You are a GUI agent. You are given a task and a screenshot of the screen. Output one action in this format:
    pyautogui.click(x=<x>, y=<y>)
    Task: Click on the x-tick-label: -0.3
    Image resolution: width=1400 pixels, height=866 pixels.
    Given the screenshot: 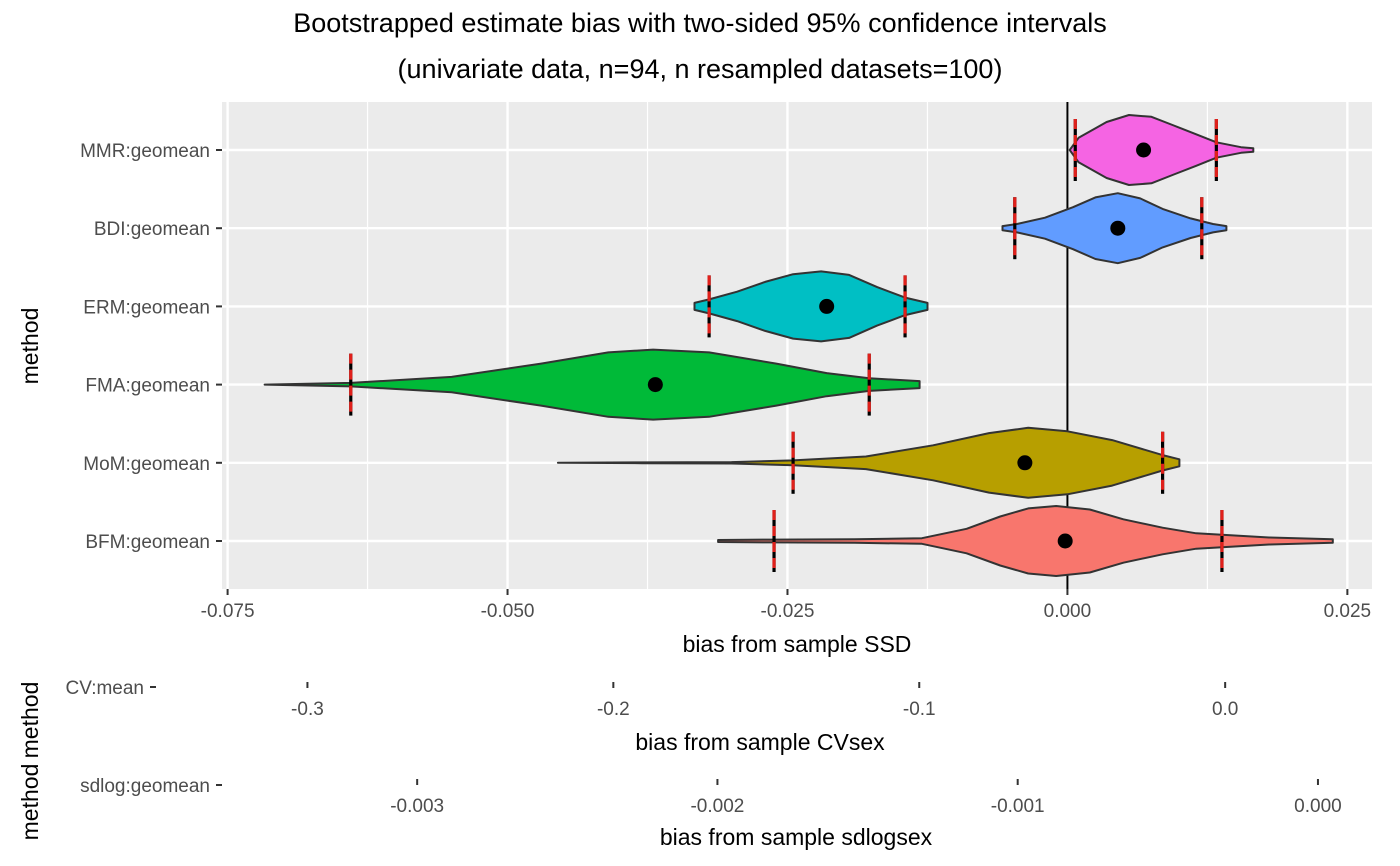 What is the action you would take?
    pyautogui.click(x=307, y=709)
    